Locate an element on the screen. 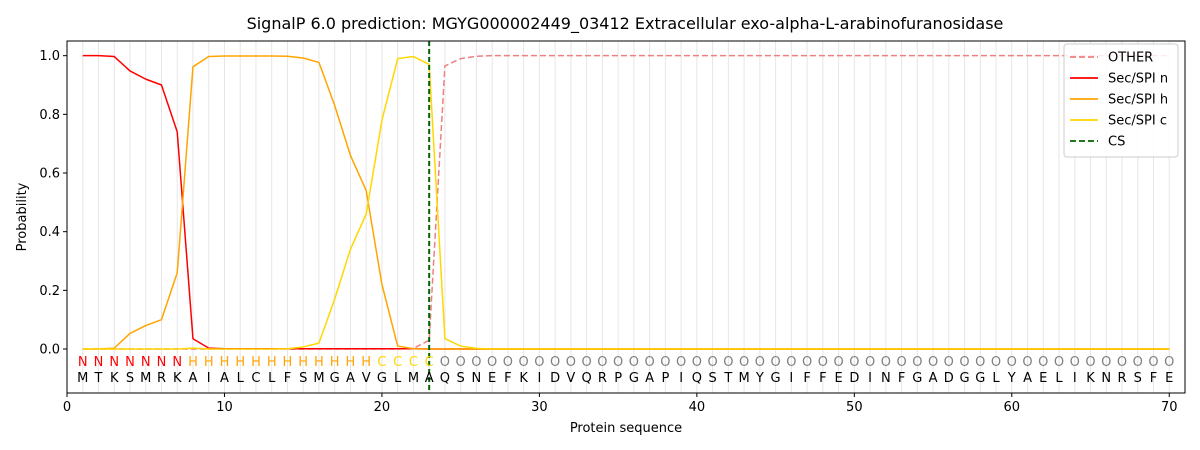 This screenshot has height=450, width=1200. legend-label: Sec/SPI c is located at coordinates (1137, 121).